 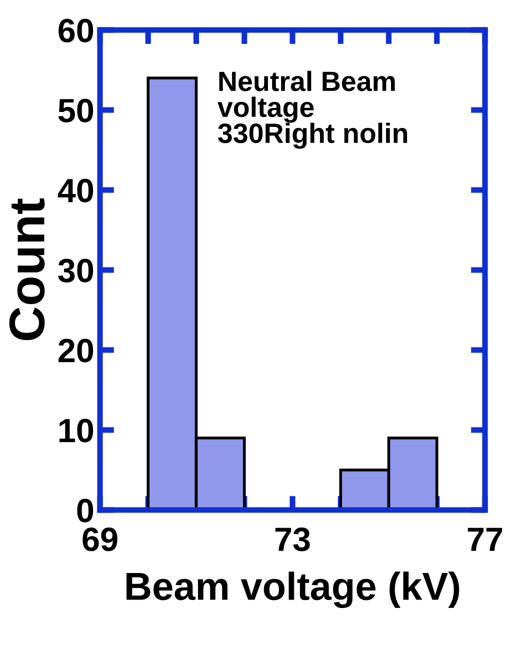 What do you see at coordinates (485, 539) in the screenshot?
I see `x-tick-label: 77` at bounding box center [485, 539].